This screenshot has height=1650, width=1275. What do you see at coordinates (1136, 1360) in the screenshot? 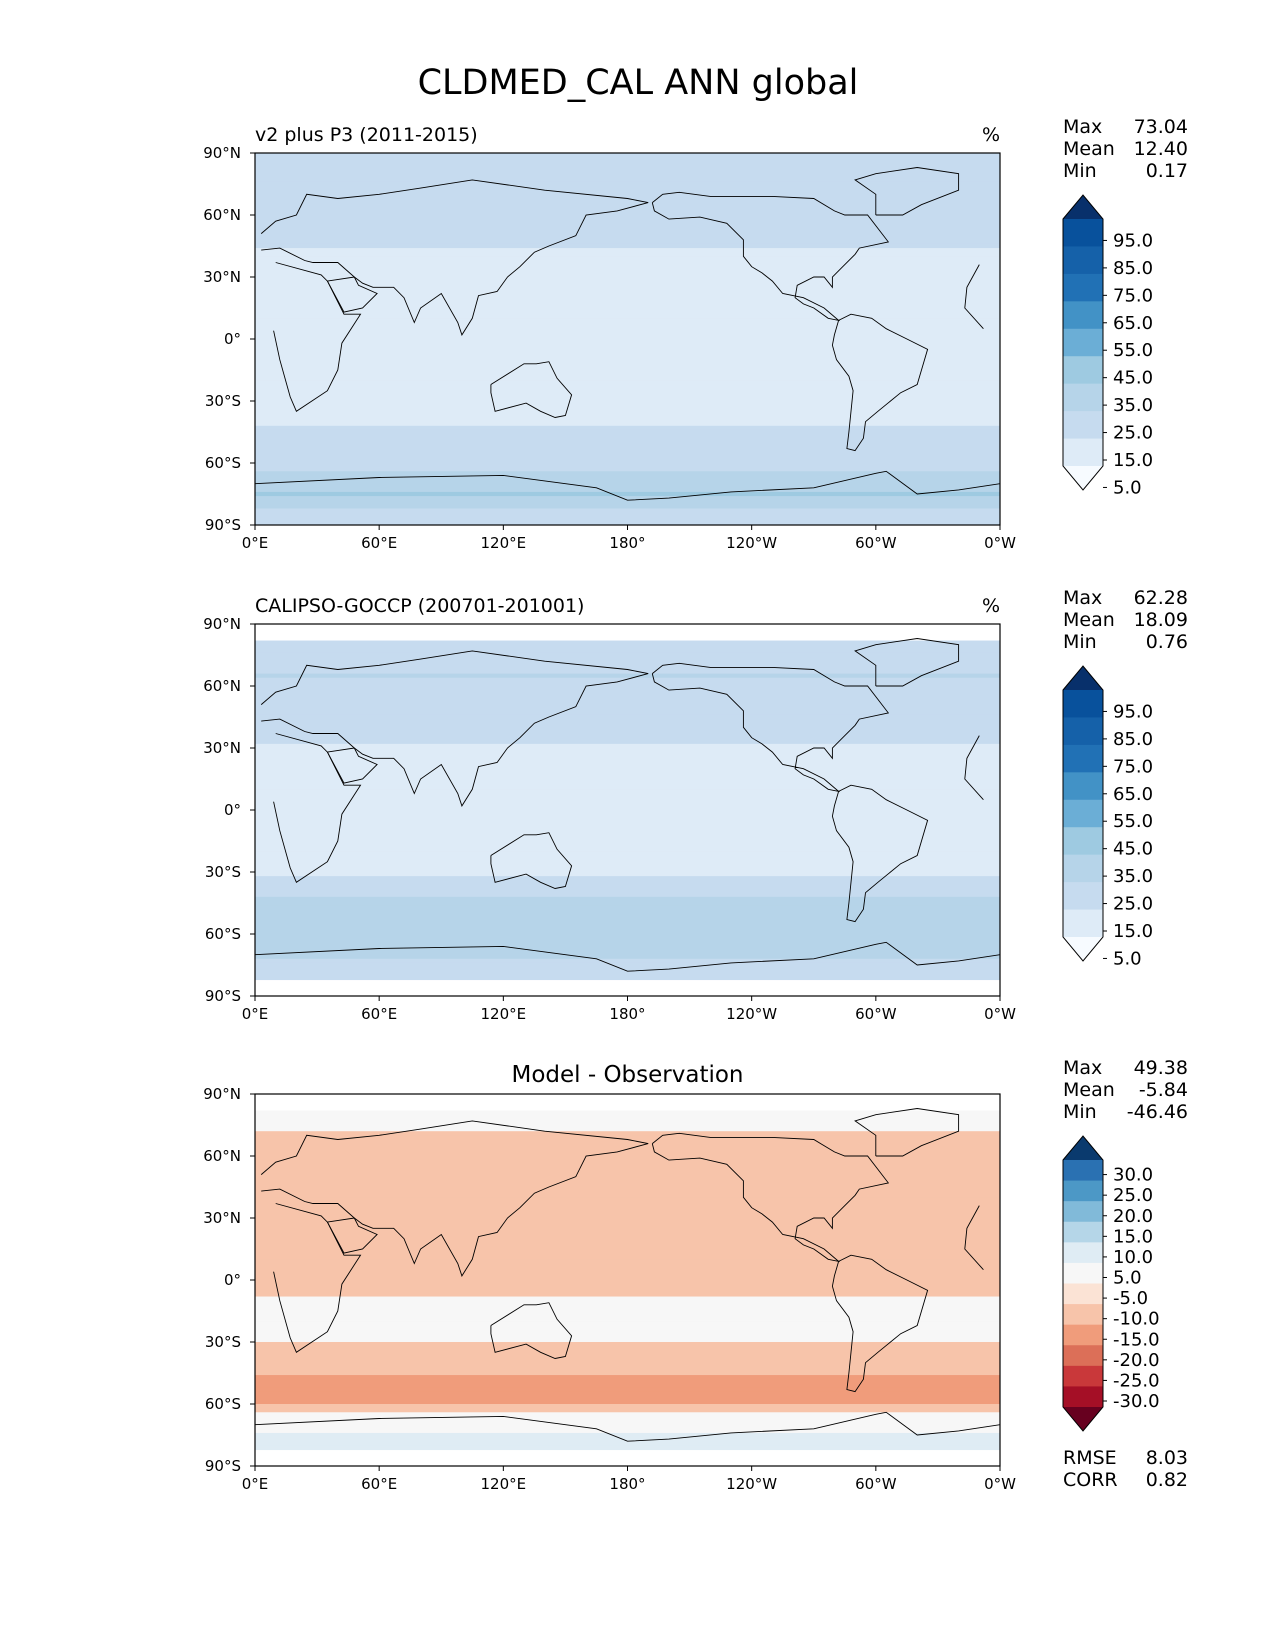
I see `colorbar-label: -20.0` at bounding box center [1136, 1360].